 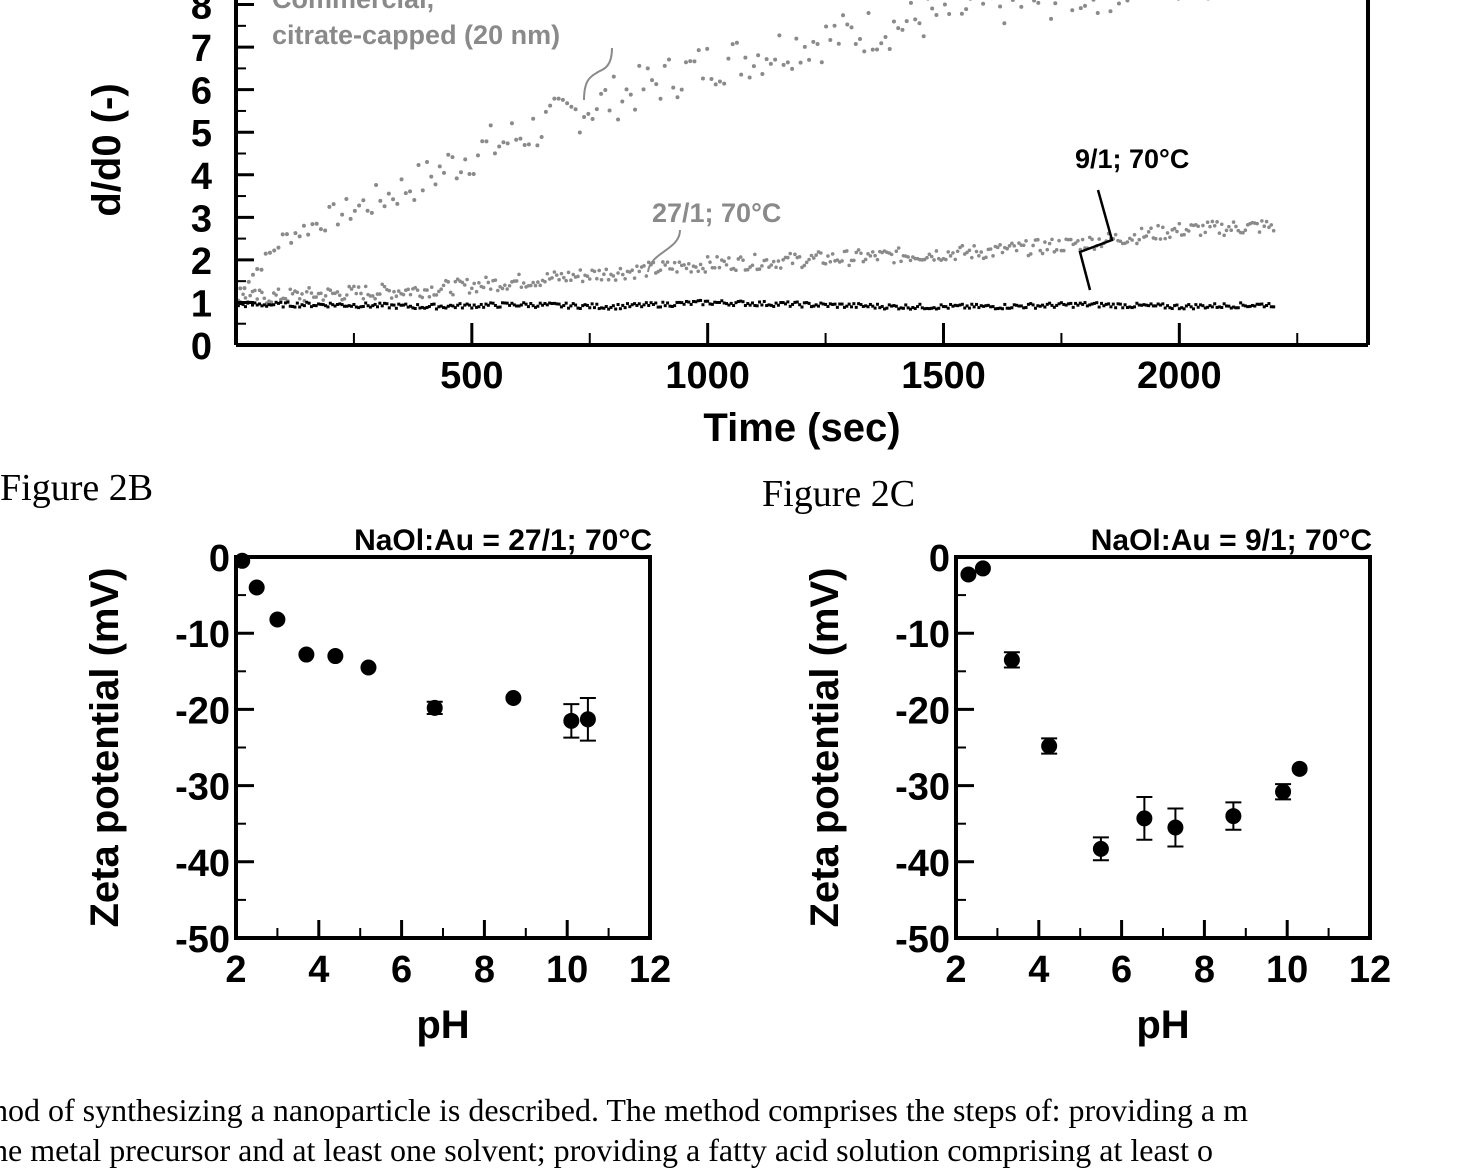 What do you see at coordinates (201, 177) in the screenshot?
I see `y-tick-label: 4` at bounding box center [201, 177].